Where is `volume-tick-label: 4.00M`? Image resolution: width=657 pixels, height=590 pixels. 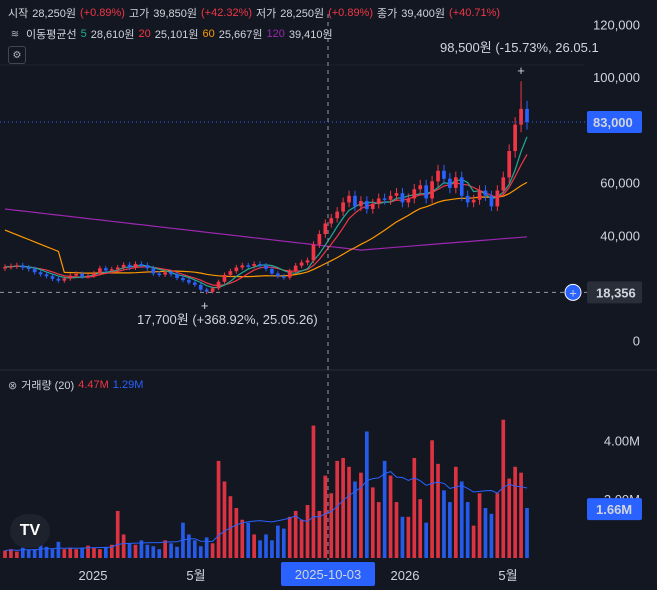
volume-tick-label: 4.00M is located at coordinates (622, 440).